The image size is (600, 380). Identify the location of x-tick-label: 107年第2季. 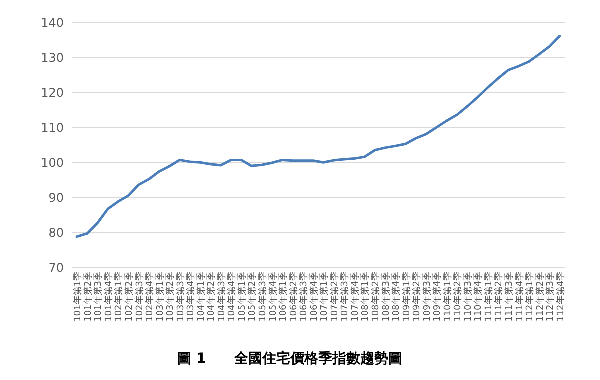
(334, 297).